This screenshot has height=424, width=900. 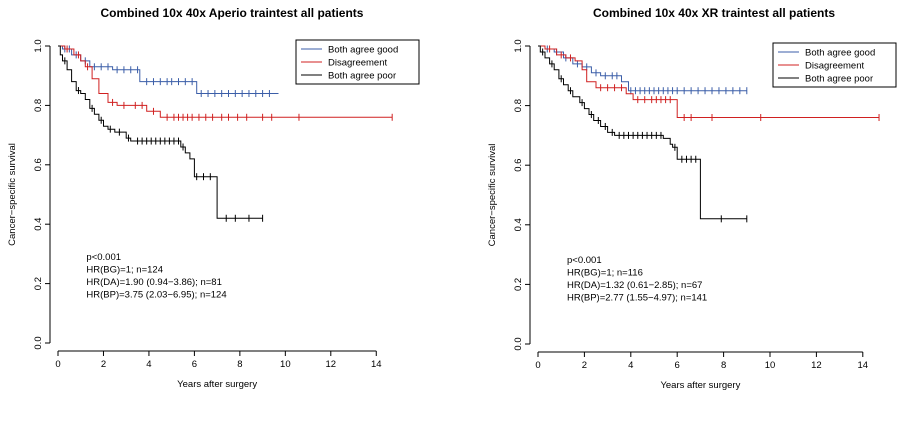 What do you see at coordinates (634, 285) in the screenshot?
I see `stats-annotation: HR(DA)=1.32 (0.61−2.85); n=67` at bounding box center [634, 285].